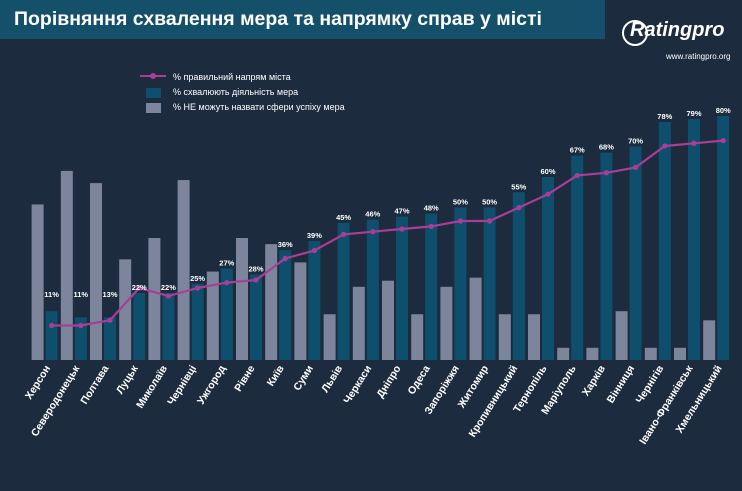 The height and width of the screenshot is (491, 742). I want to click on data-label-17: 55%, so click(518, 186).